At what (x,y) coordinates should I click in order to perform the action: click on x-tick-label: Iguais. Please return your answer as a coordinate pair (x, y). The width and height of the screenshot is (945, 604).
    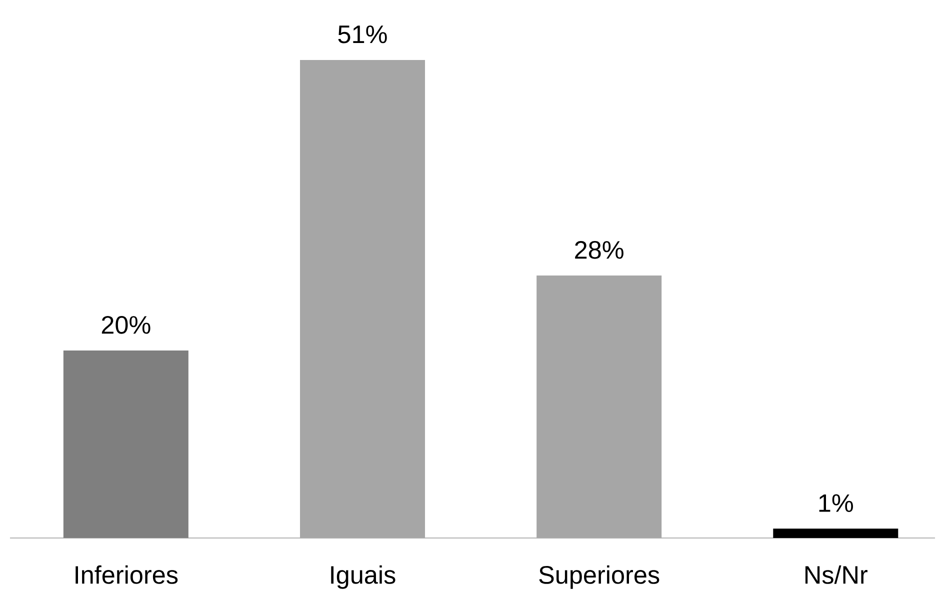
    Looking at the image, I should click on (363, 577).